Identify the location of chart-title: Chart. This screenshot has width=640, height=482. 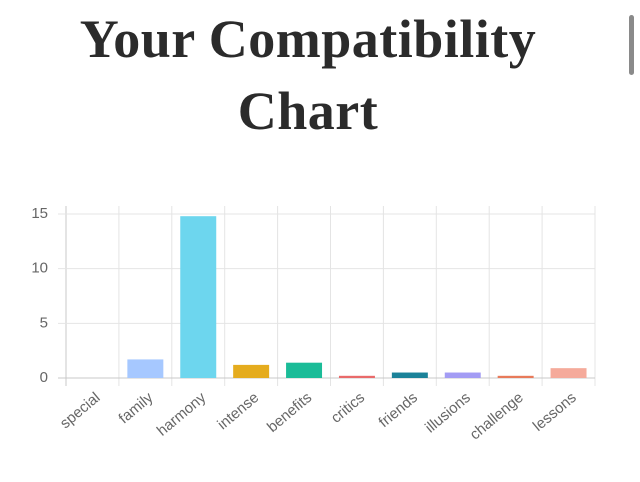
(308, 111).